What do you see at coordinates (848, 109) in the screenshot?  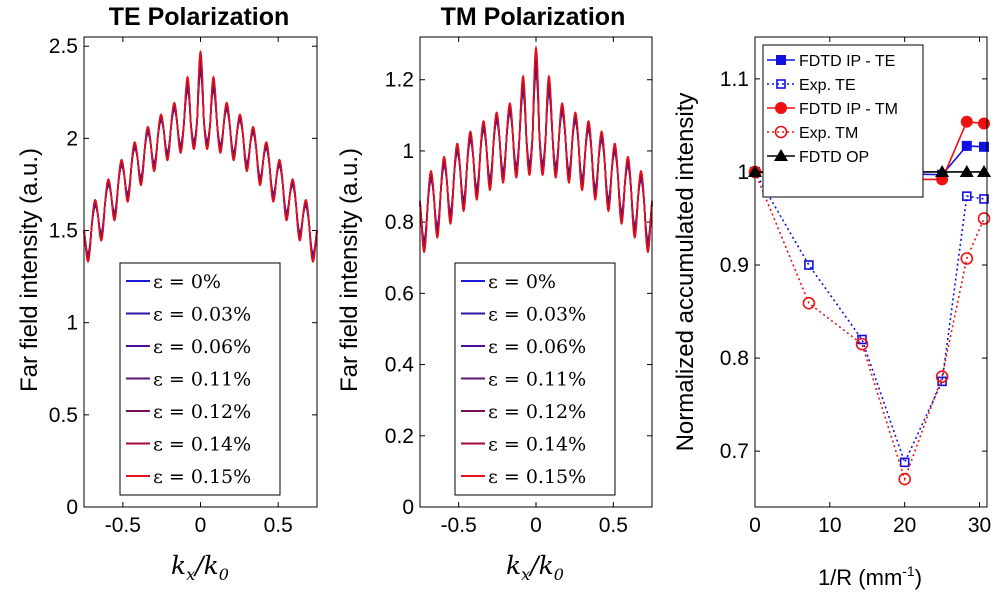 I see `legend-label: FDTD IP - TM` at bounding box center [848, 109].